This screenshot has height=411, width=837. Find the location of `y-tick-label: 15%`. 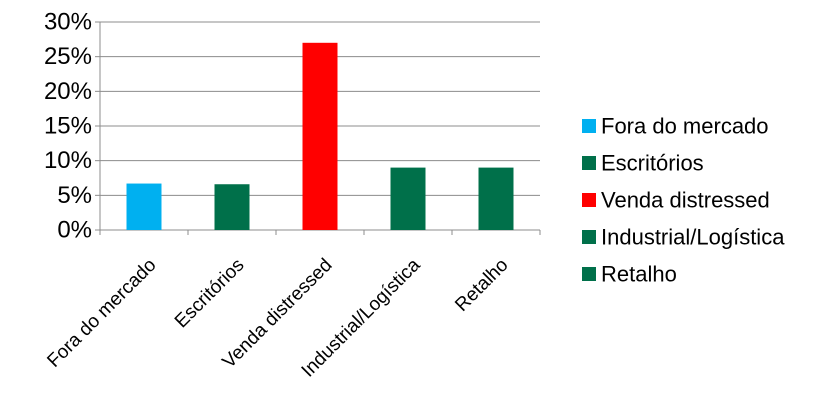

y-tick-label: 15% is located at coordinates (68, 126).